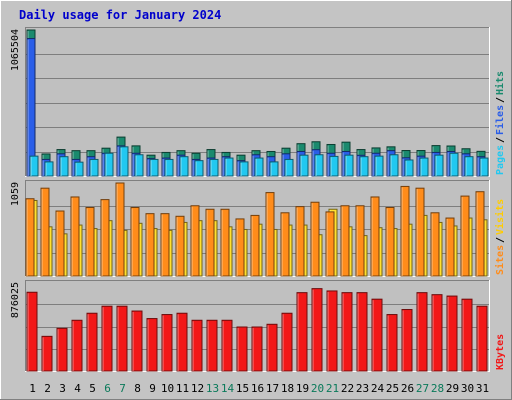 The width and height of the screenshot is (512, 400). I want to click on panel-middle-ymax-label: 1059, so click(15, 194).